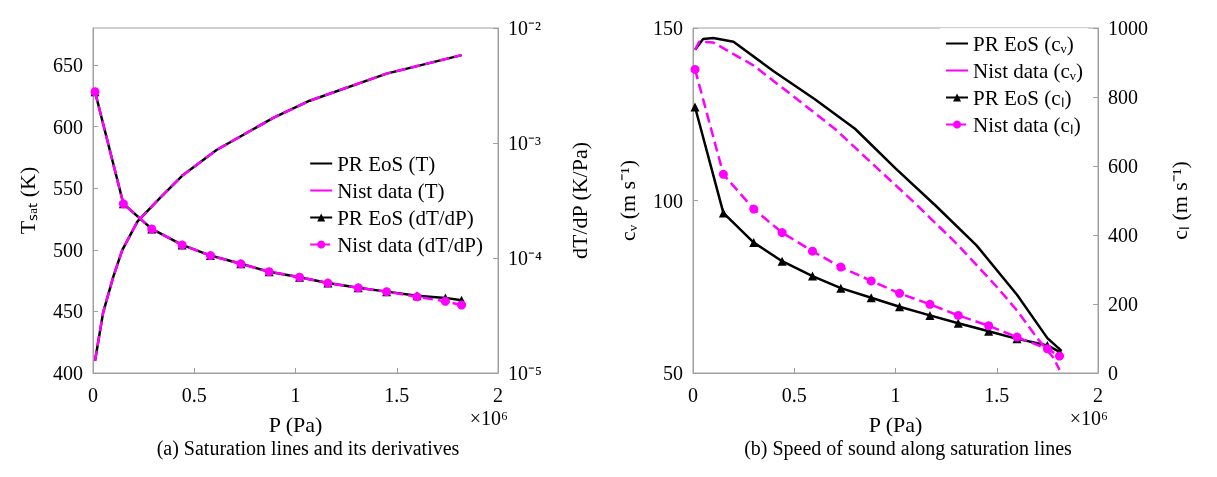 The width and height of the screenshot is (1217, 477). What do you see at coordinates (68, 126) in the screenshot?
I see `y-tick-label: 600` at bounding box center [68, 126].